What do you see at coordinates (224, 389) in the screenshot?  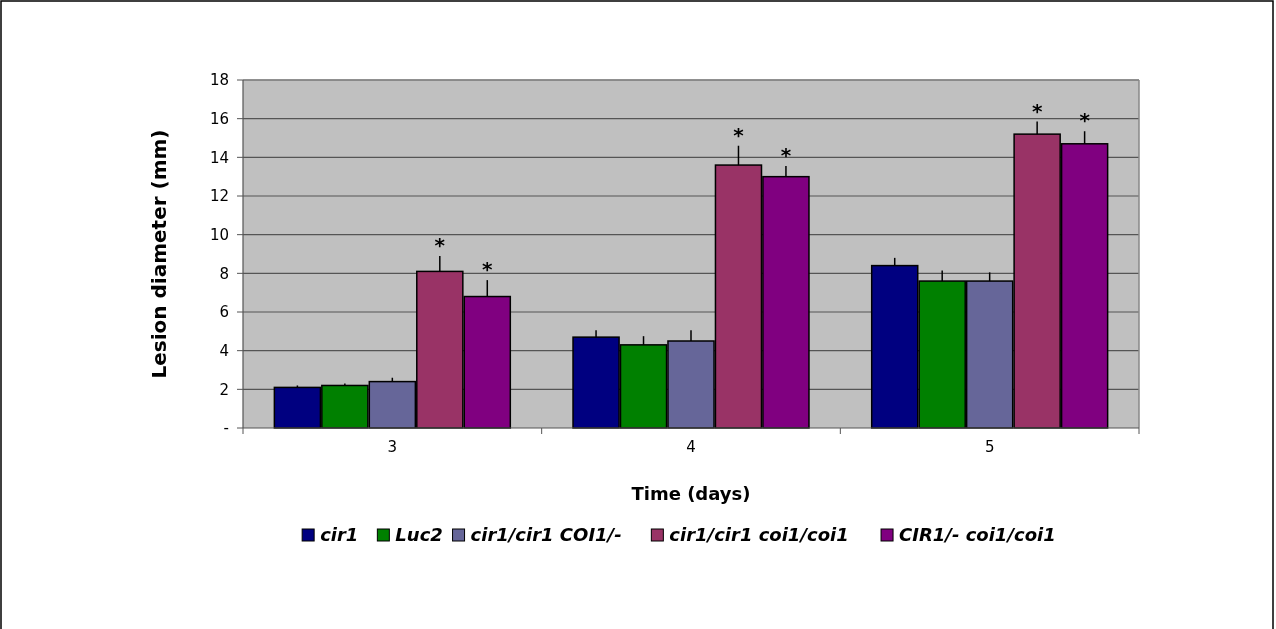 I see `y-tick-label: 2` at bounding box center [224, 389].